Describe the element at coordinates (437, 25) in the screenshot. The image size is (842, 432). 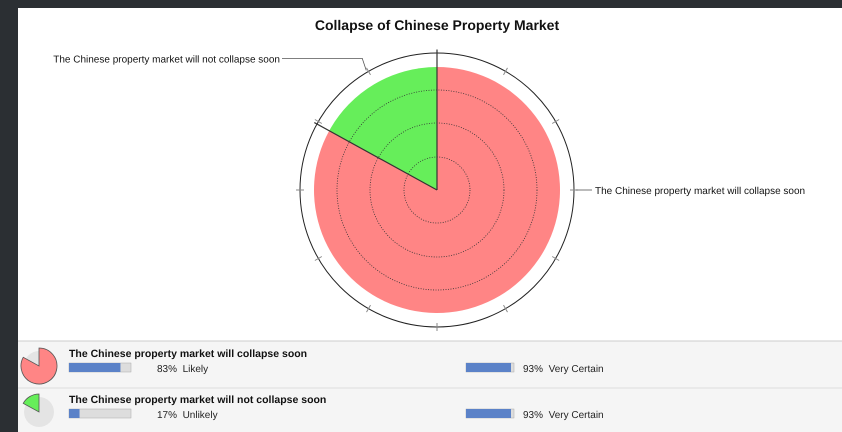
I see `chart-title: Collapse of Chinese Property Market` at that location.